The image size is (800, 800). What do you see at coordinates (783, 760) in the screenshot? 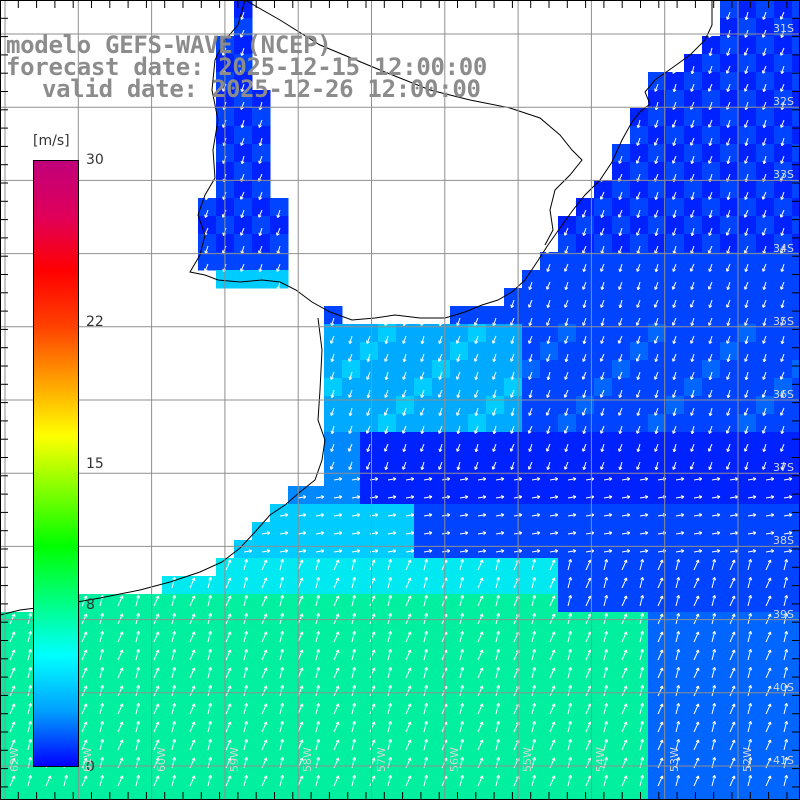
I see `latitude-label: 41S` at bounding box center [783, 760].